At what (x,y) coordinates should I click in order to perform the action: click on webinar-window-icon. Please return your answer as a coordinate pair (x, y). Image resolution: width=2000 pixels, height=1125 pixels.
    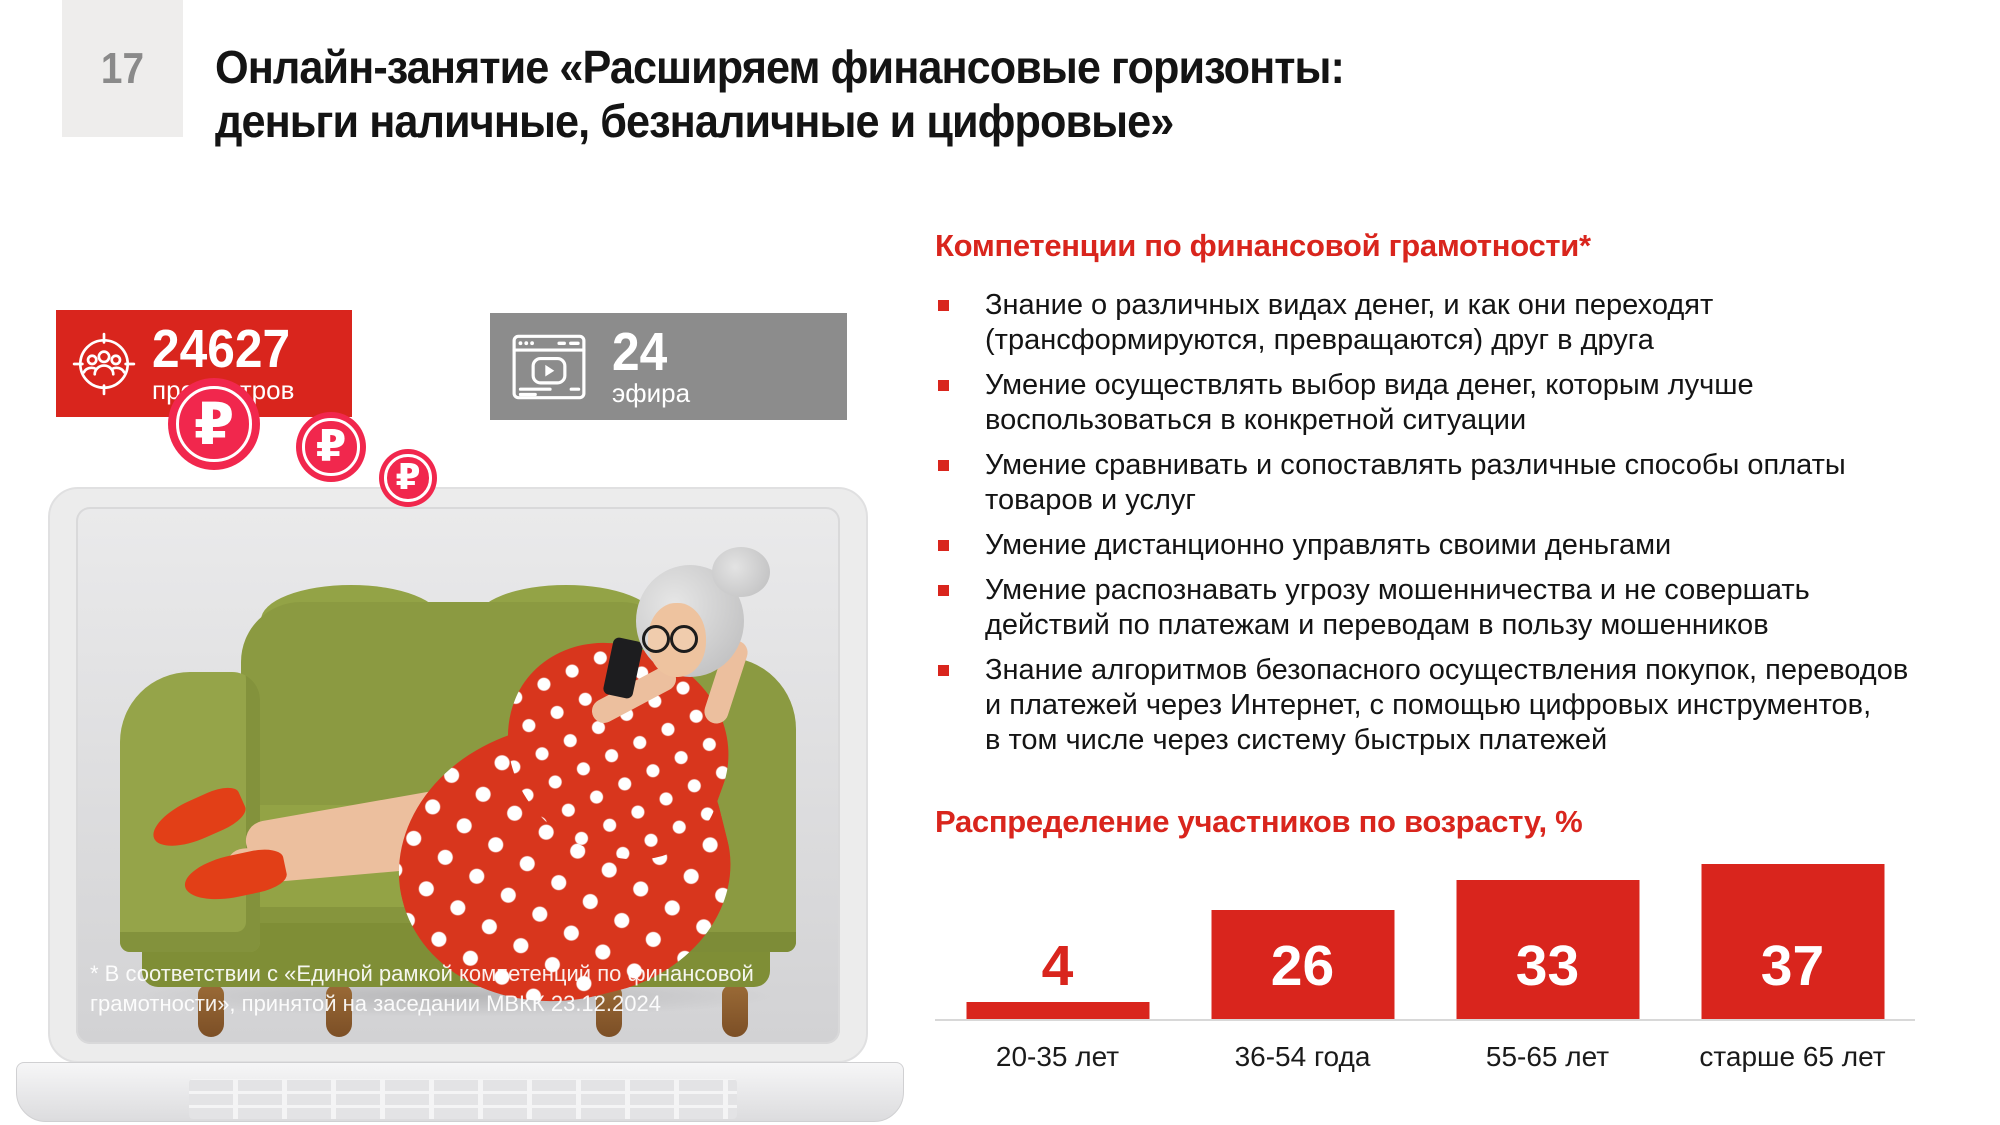
    Looking at the image, I should click on (549, 366).